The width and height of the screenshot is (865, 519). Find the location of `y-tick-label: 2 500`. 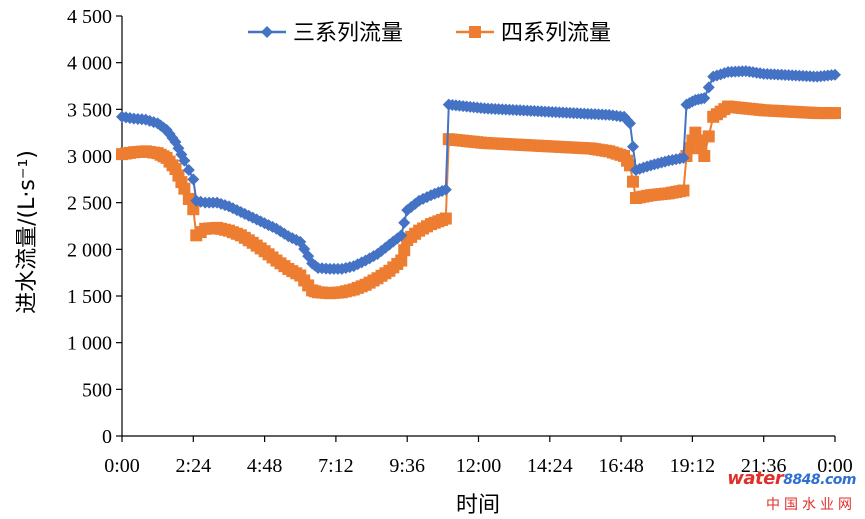

y-tick-label: 2 500 is located at coordinates (89, 204).